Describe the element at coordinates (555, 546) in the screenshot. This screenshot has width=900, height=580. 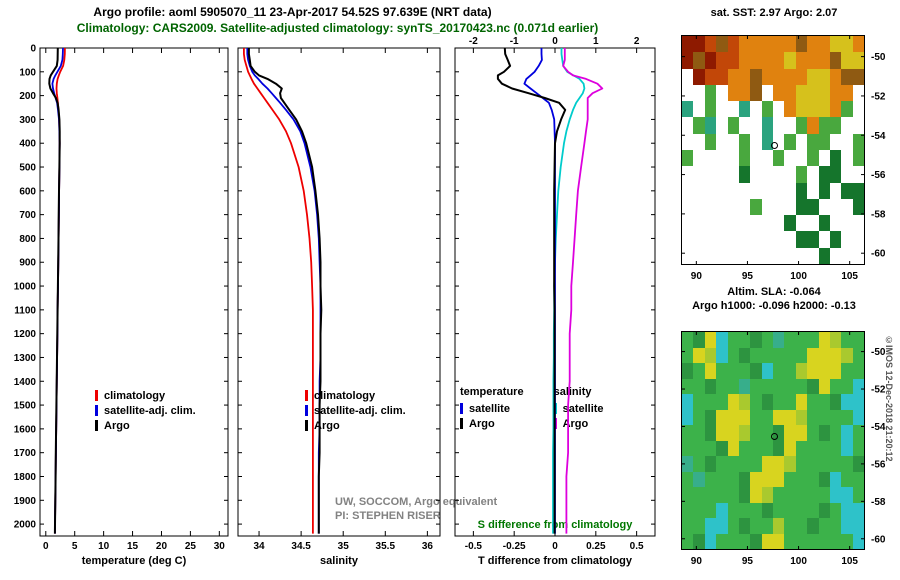
I see `x-tick-label: 0` at that location.